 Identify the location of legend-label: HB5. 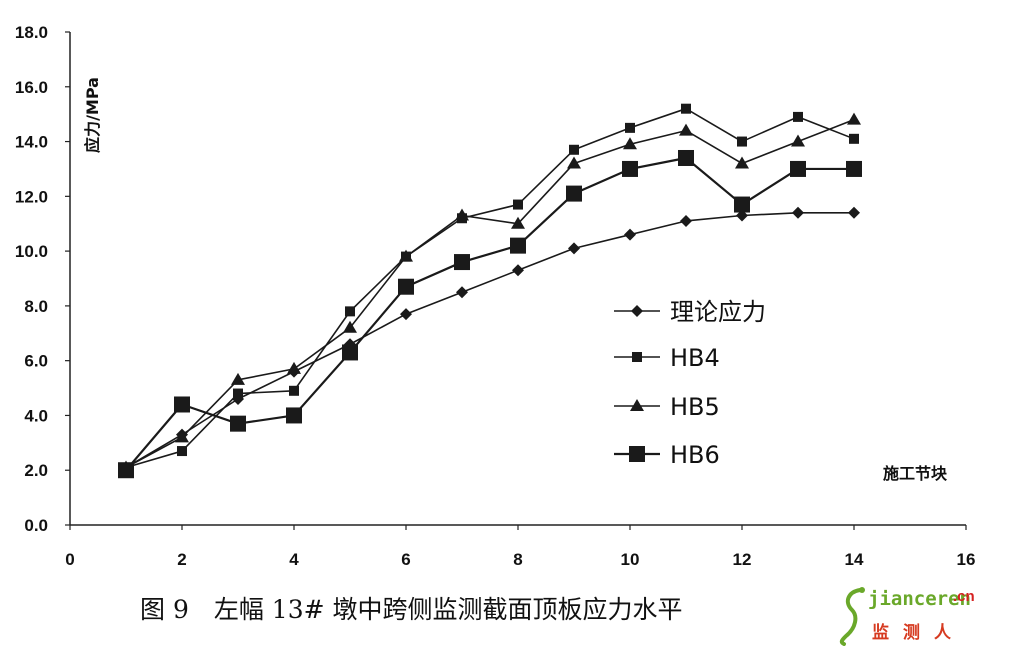
(695, 407).